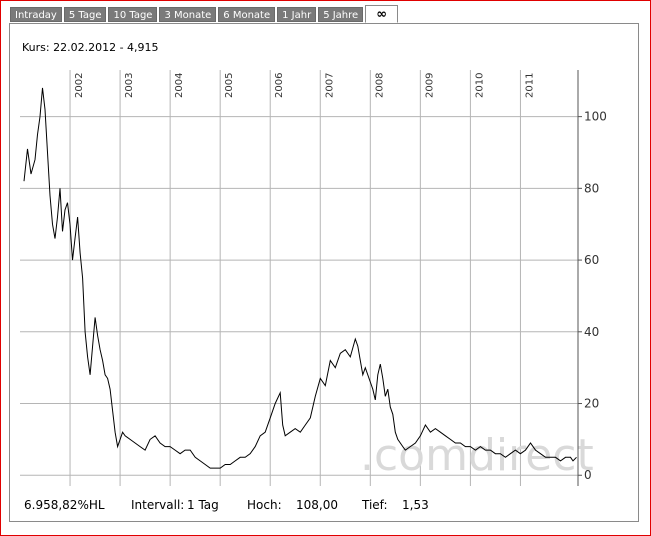  What do you see at coordinates (591, 404) in the screenshot?
I see `y-tick-label: 20` at bounding box center [591, 404].